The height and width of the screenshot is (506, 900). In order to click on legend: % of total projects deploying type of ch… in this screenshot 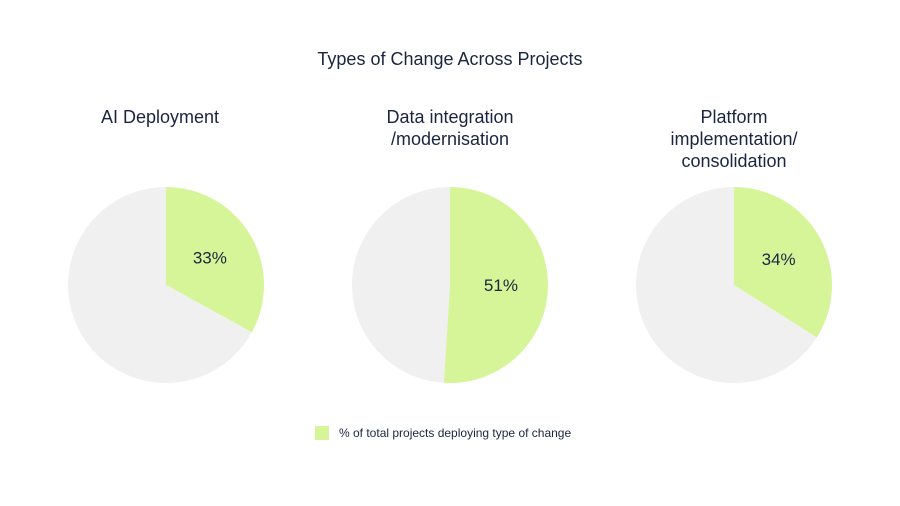, I will do `click(443, 433)`.